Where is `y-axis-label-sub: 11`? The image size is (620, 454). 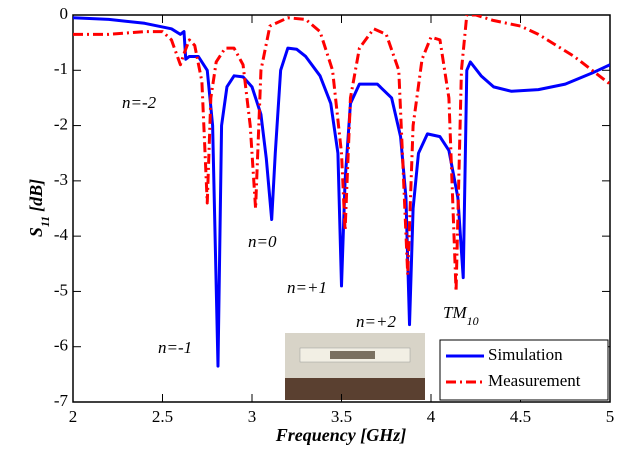
y-axis-label-sub: 11 is located at coordinates (45, 221).